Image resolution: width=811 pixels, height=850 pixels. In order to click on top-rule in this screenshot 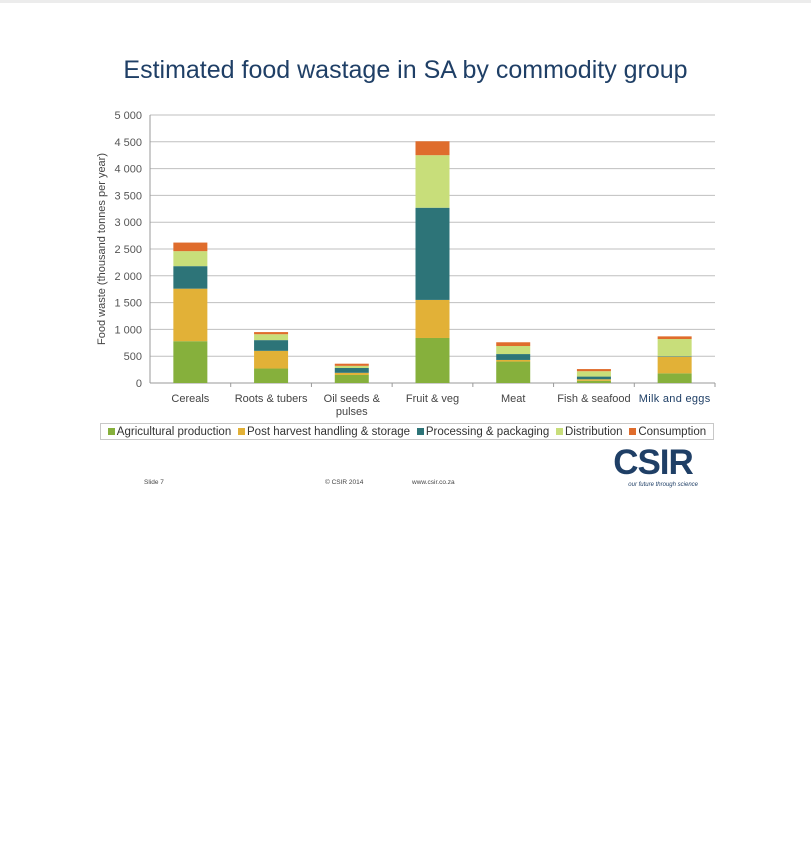, I will do `click(405, 1)`.